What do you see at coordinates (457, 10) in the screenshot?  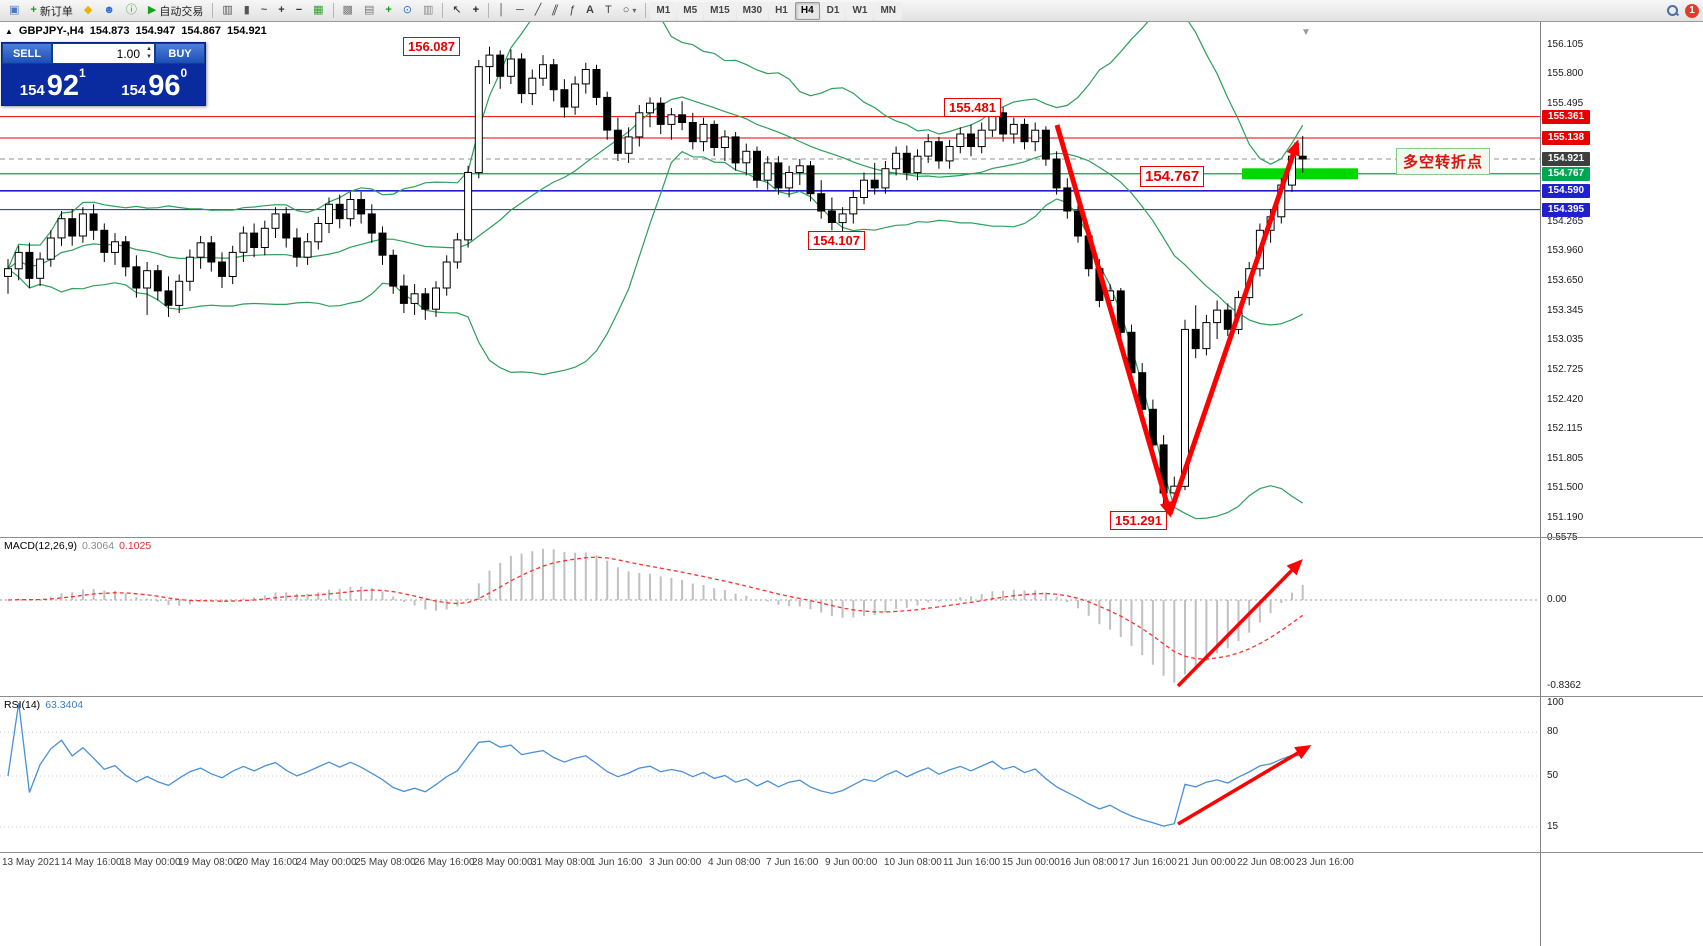 I see `cursor-icon: ↖` at bounding box center [457, 10].